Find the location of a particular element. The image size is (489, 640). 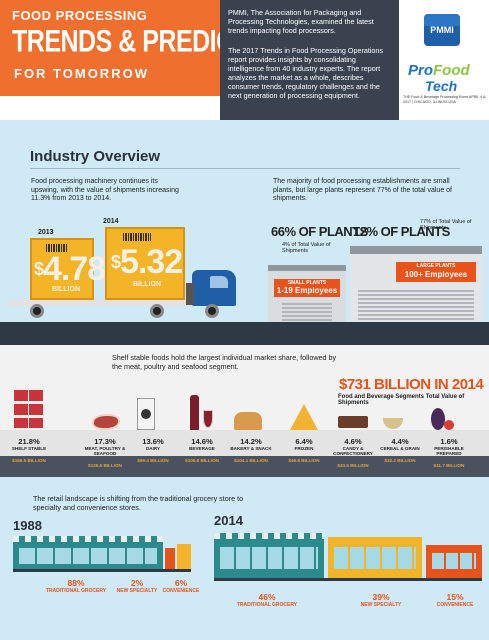

industry-overview-title: Industry Overview is located at coordinates (95, 156).